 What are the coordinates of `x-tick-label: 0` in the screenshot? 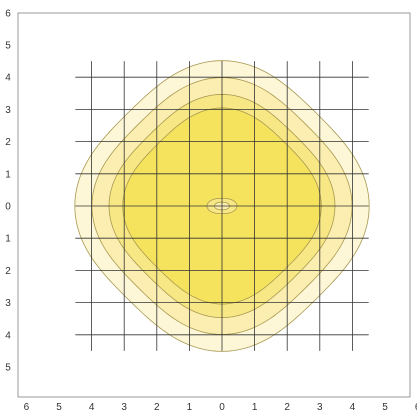 It's located at (222, 407).